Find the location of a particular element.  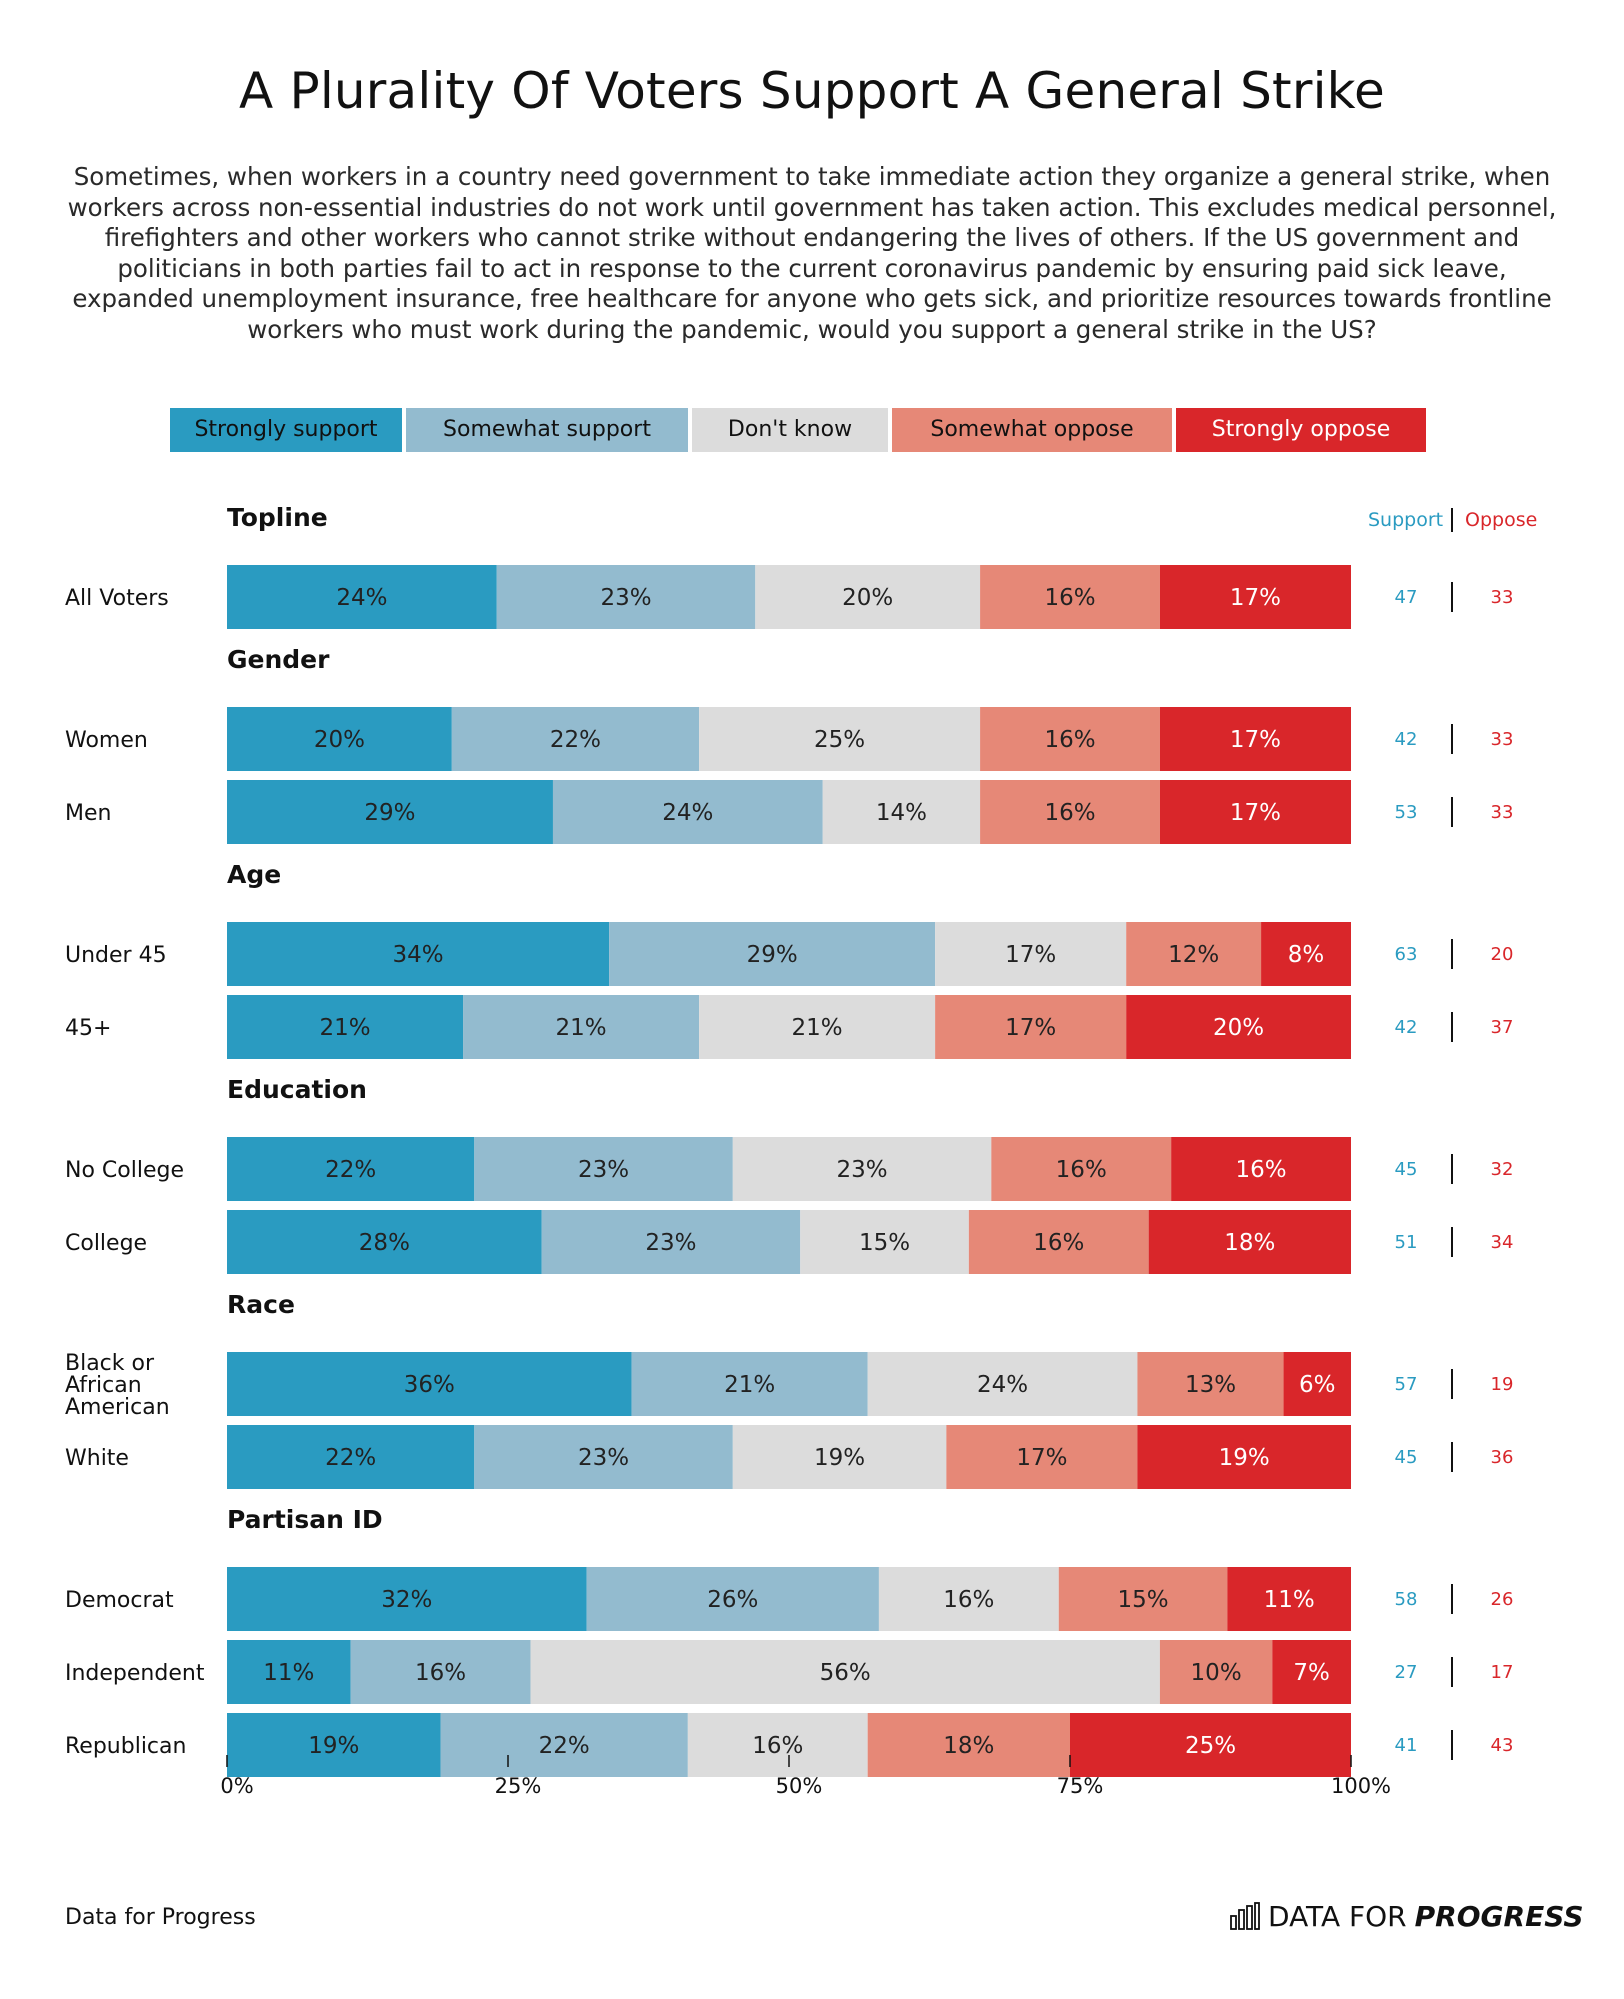

row-label: All Voters is located at coordinates (117, 598).